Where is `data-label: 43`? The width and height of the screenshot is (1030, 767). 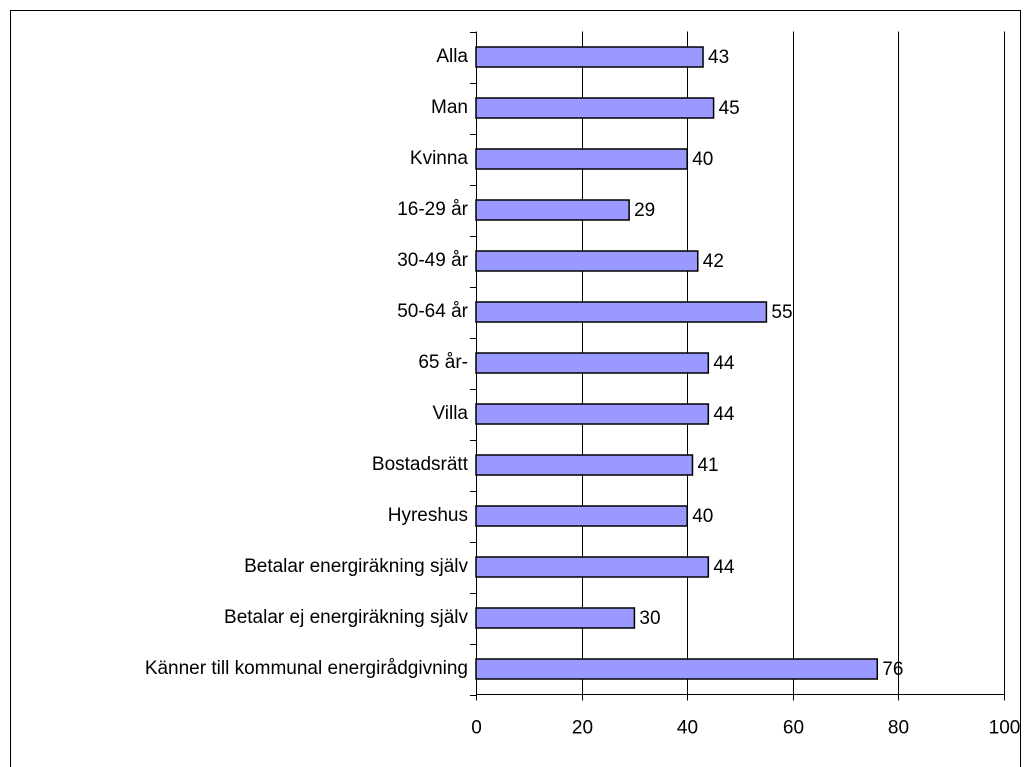
data-label: 43 is located at coordinates (718, 57).